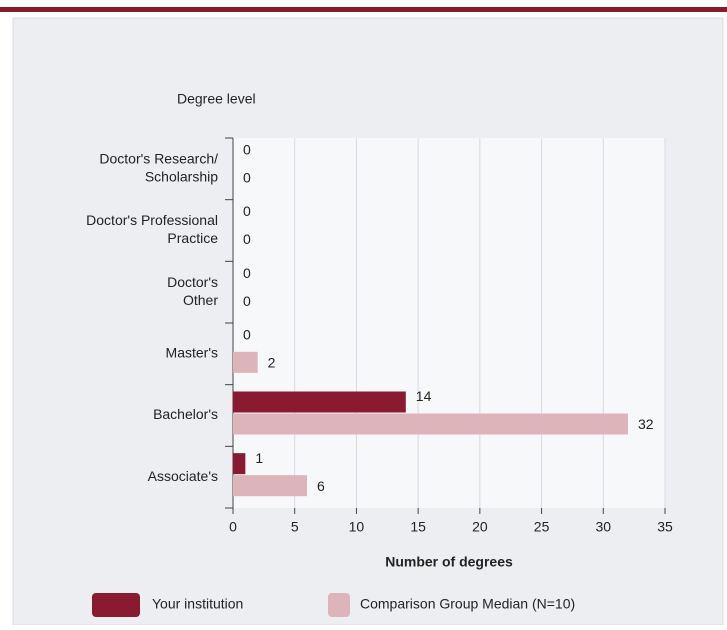  Describe the element at coordinates (197, 604) in the screenshot. I see `legend-label: Your institution` at that location.